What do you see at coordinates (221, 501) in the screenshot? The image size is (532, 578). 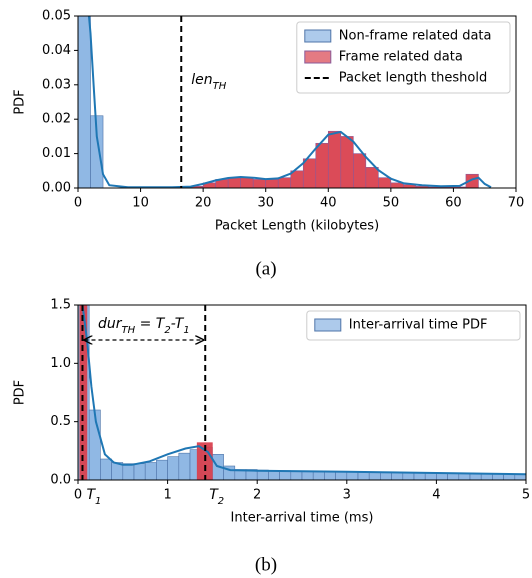 I see `threshold-label-part: 2` at bounding box center [221, 501].